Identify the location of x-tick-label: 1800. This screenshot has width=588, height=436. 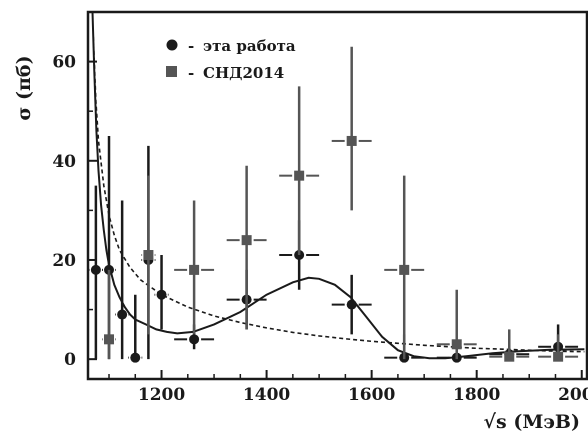
(476, 395).